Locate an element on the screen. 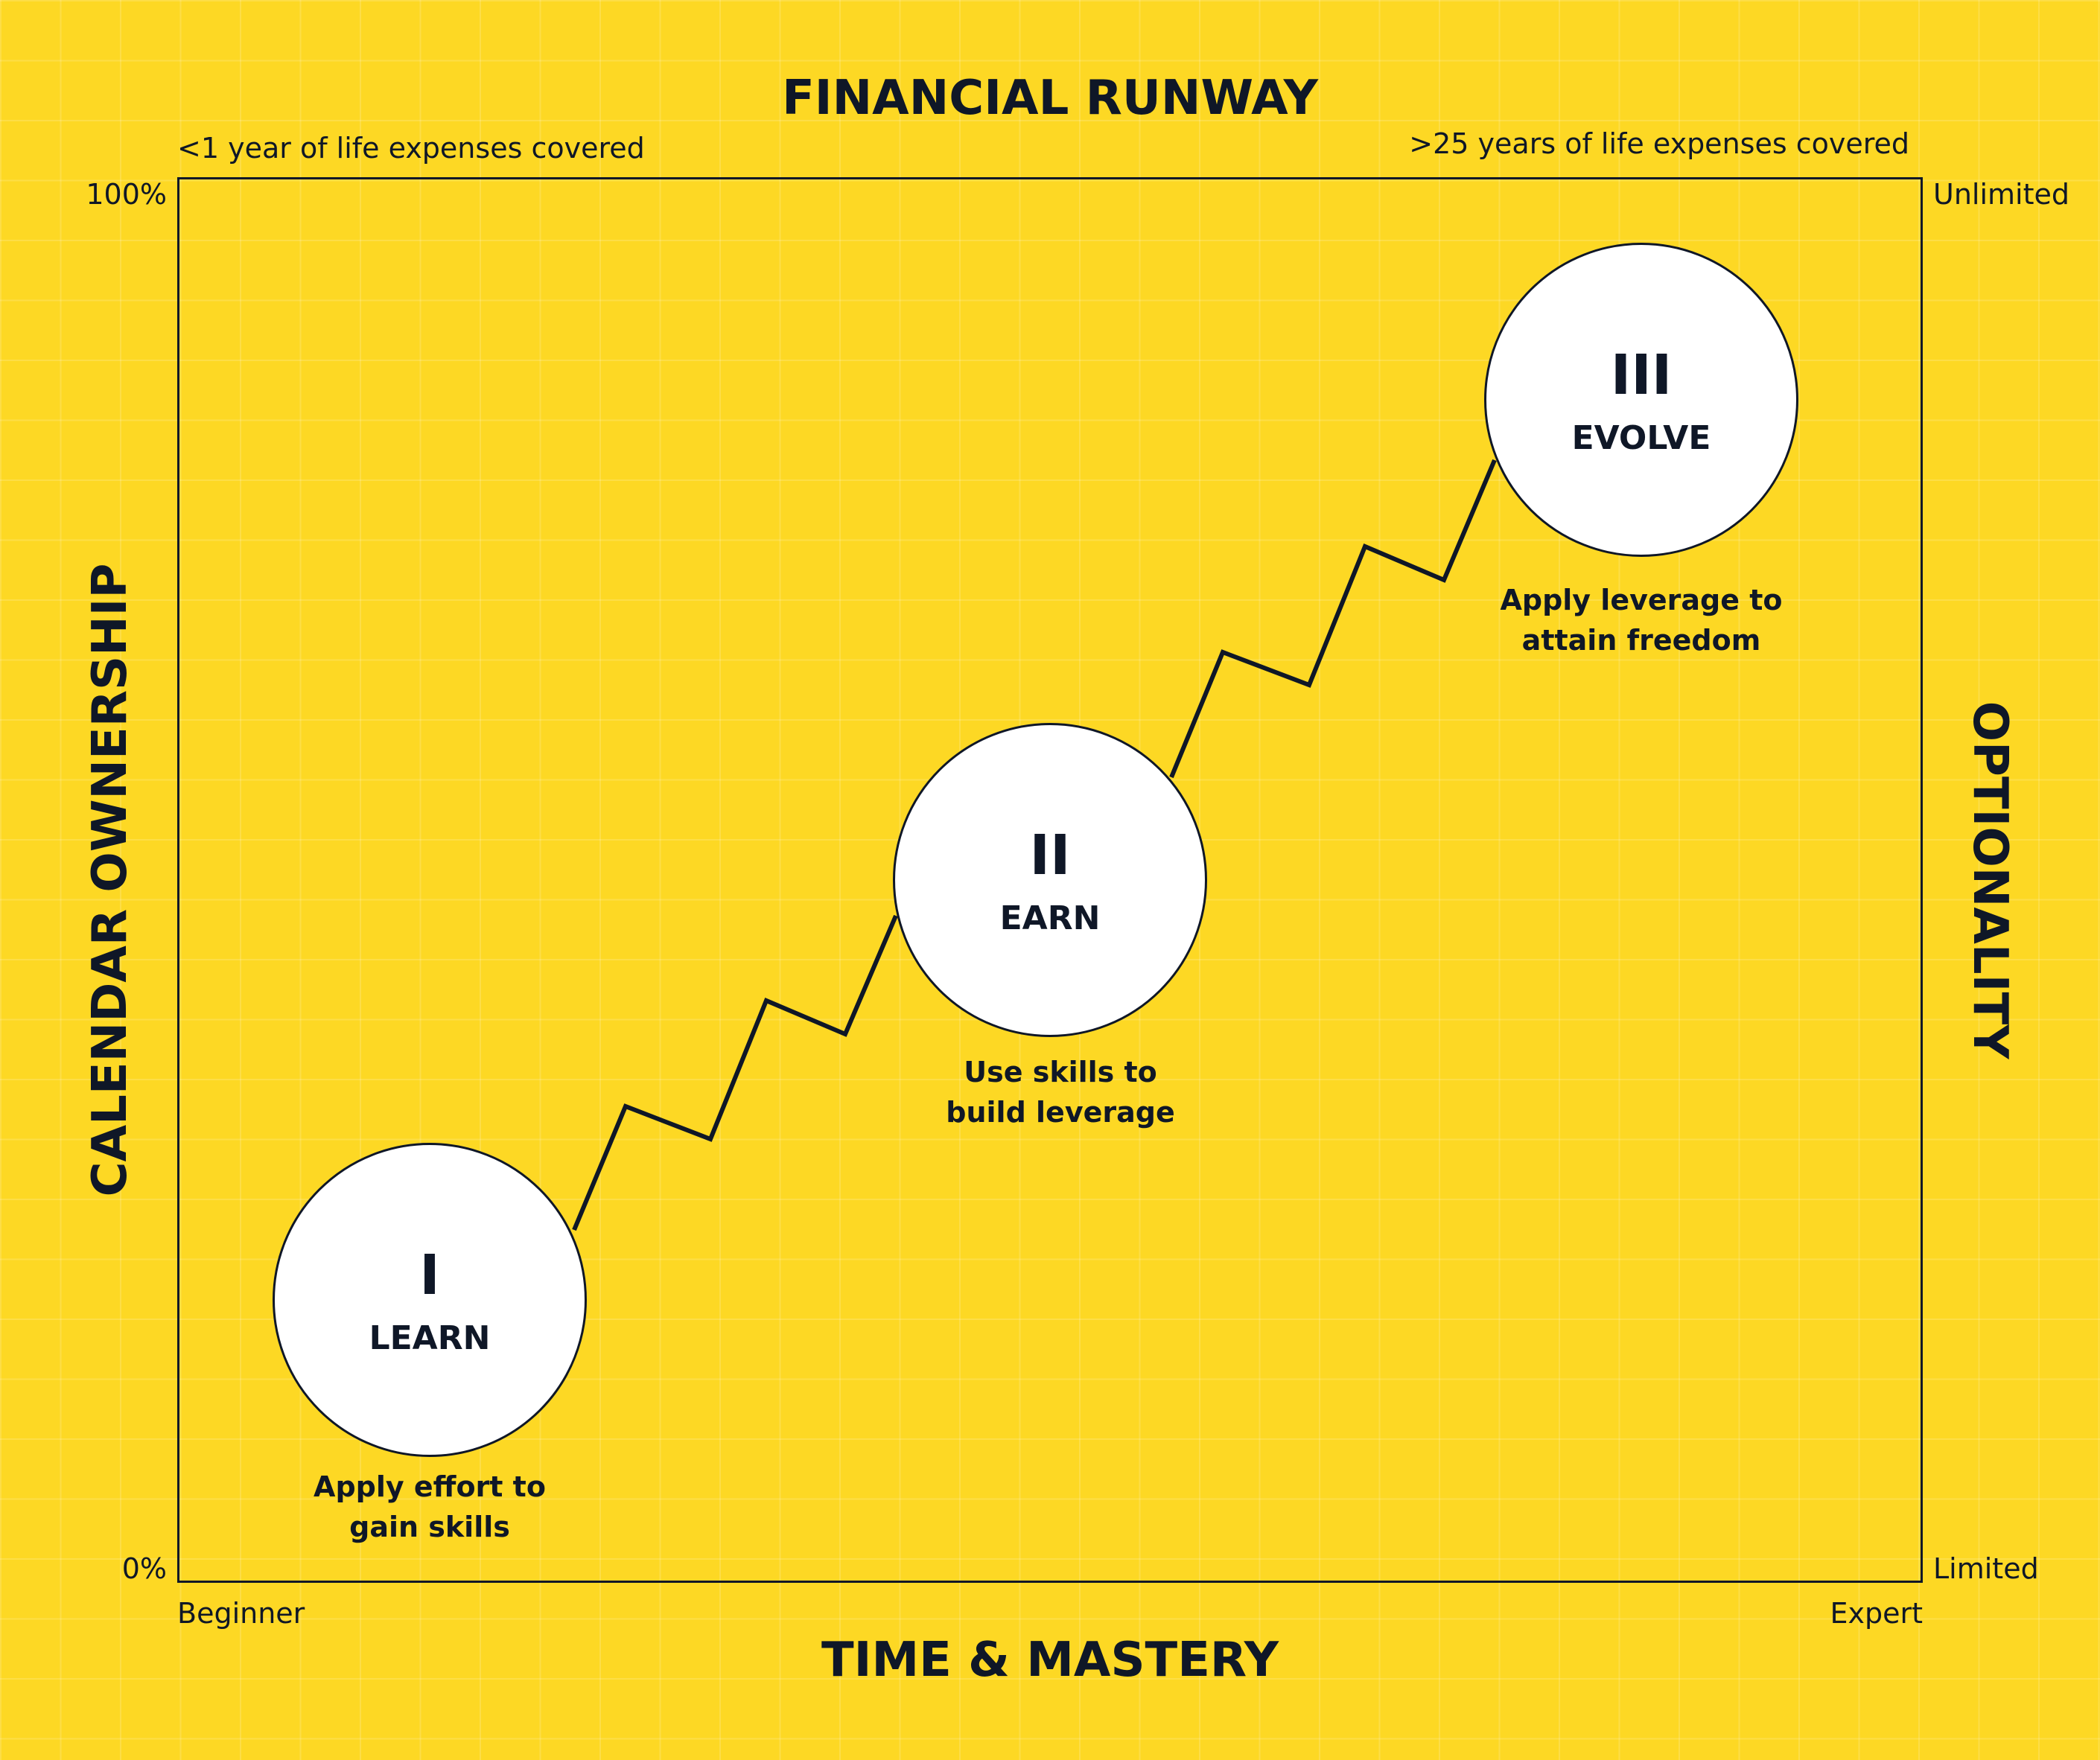 This screenshot has width=2100, height=1760. left-tick-top: 100% is located at coordinates (126, 194).